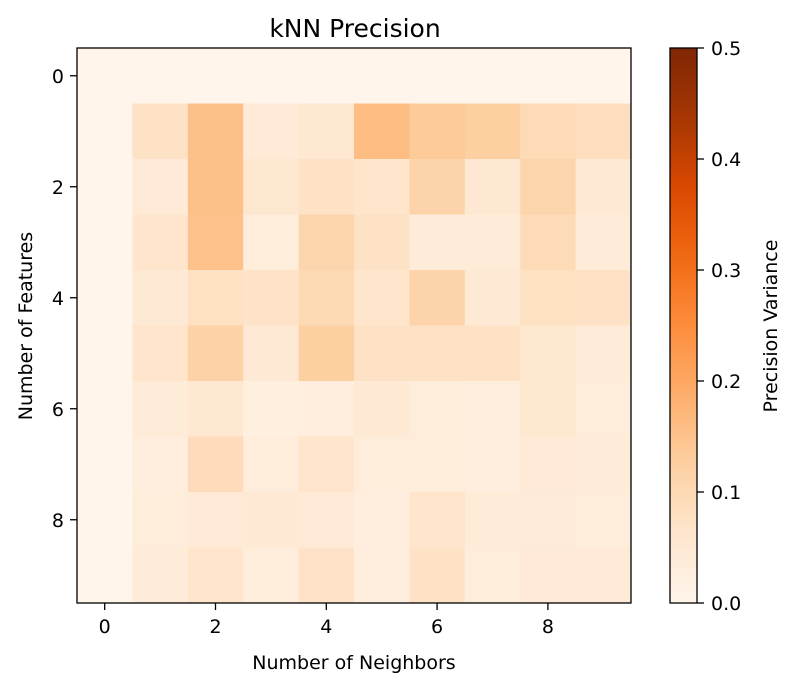 The image size is (798, 690). I want to click on chart-title: kNN Precision, so click(354, 28).